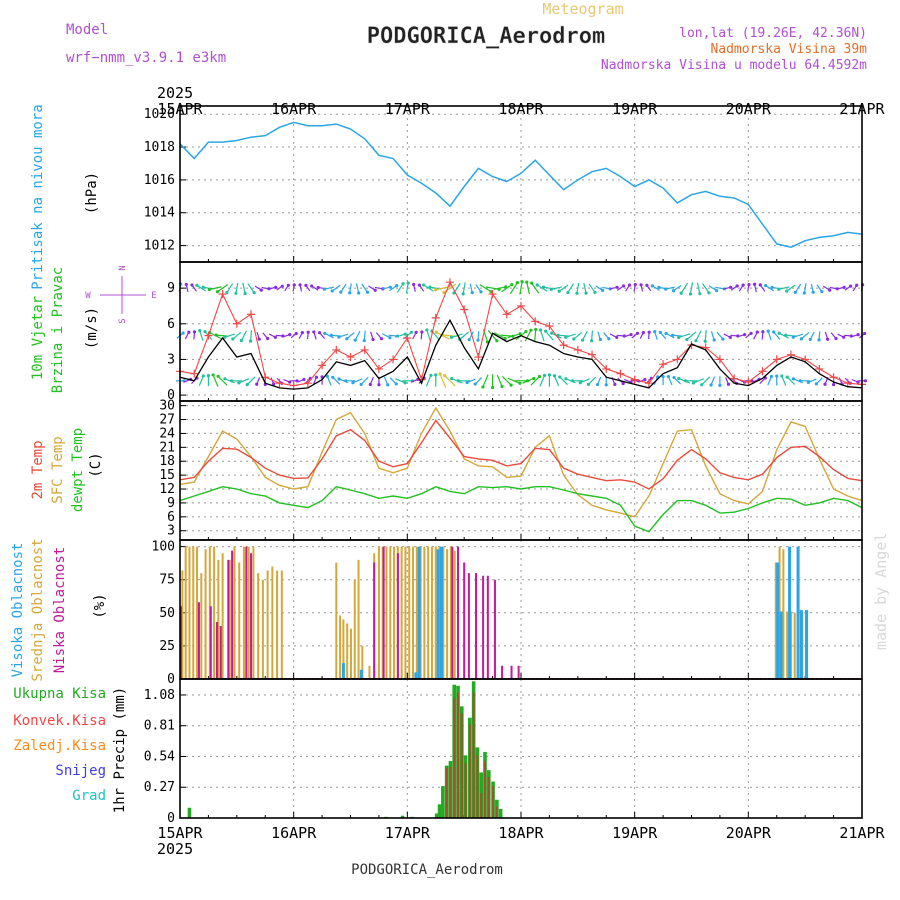 This screenshot has height=900, width=900. Describe the element at coordinates (146, 58) in the screenshot. I see `model-name: wrf−nmm_v3.9.1 e3km` at that location.